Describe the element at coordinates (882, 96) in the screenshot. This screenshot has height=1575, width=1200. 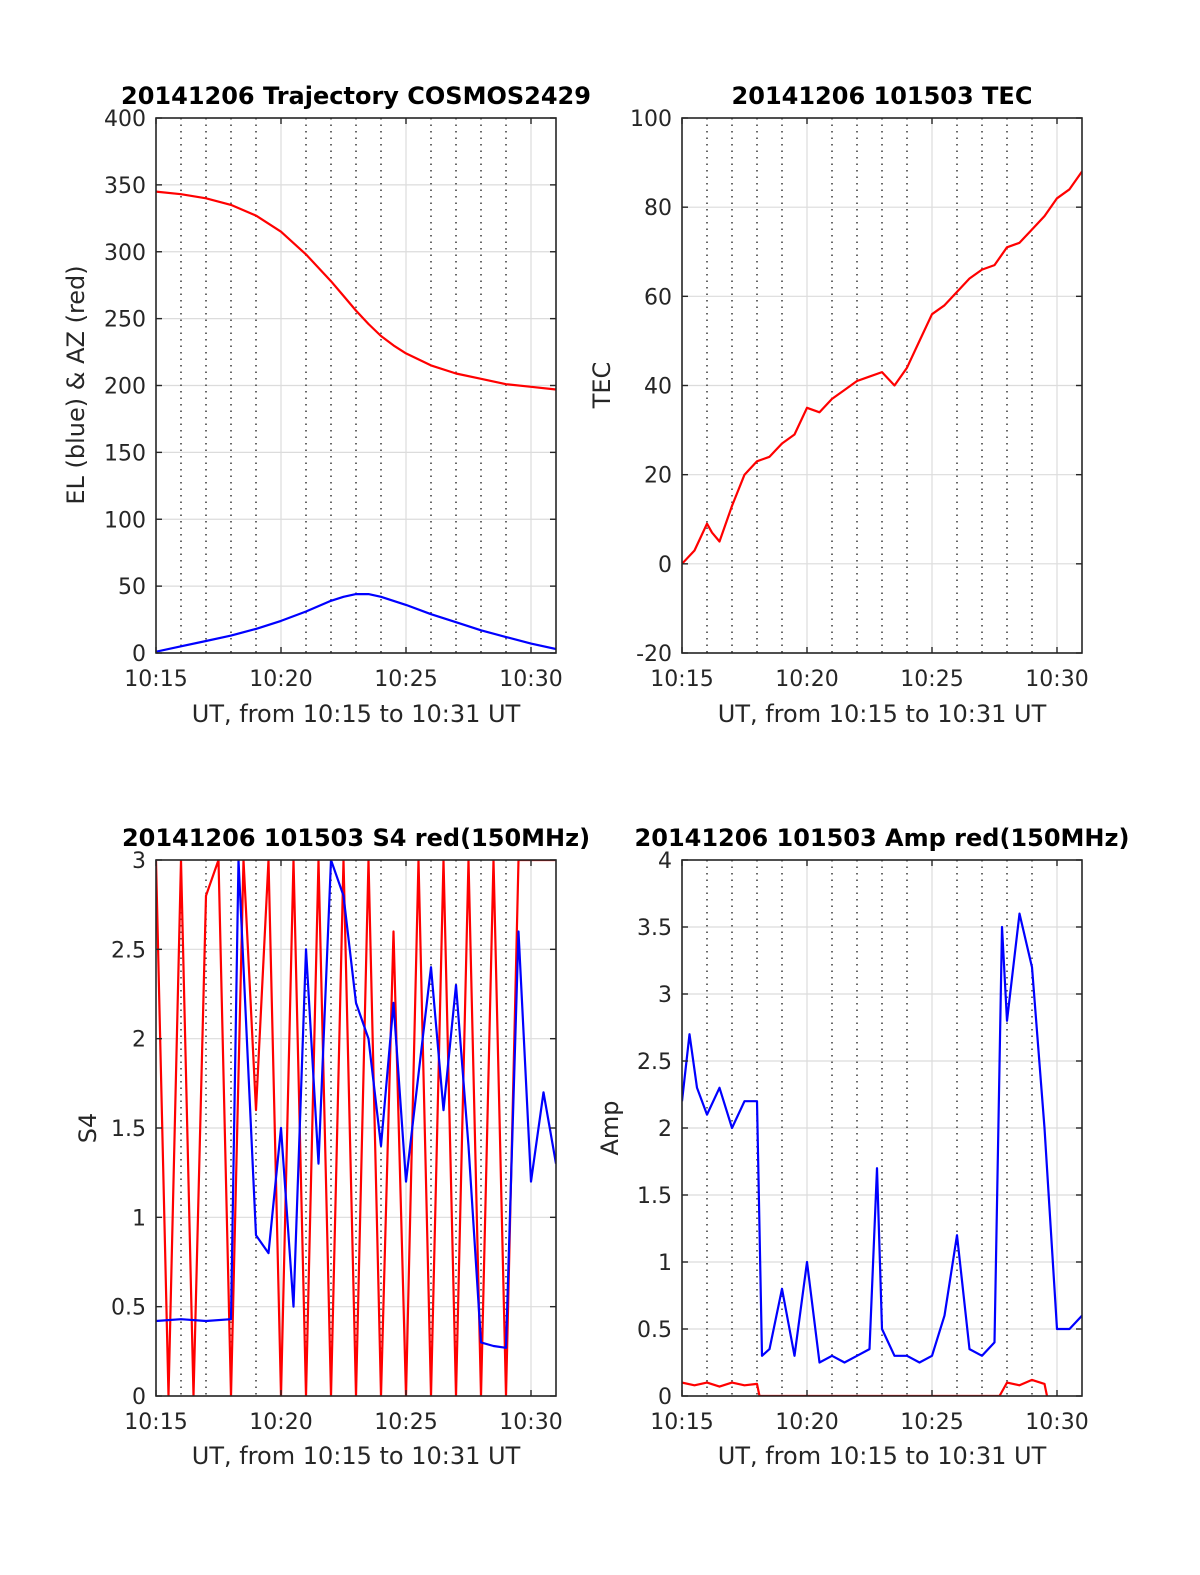
I see `tec-title: 20141206 101503 TEC` at that location.